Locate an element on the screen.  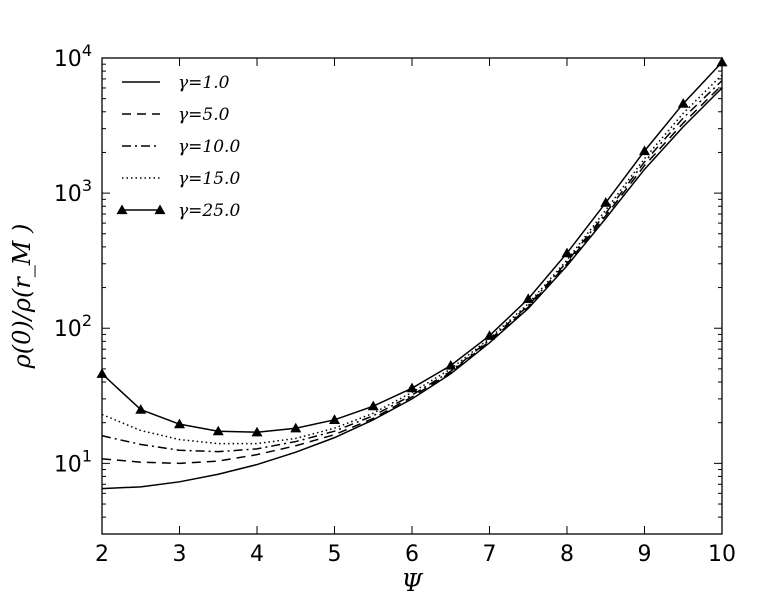
legend-entry: γ=1.0 is located at coordinates (176, 83).